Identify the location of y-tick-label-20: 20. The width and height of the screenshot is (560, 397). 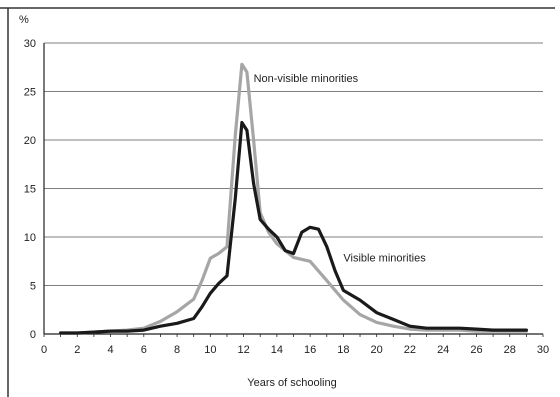
(30, 141).